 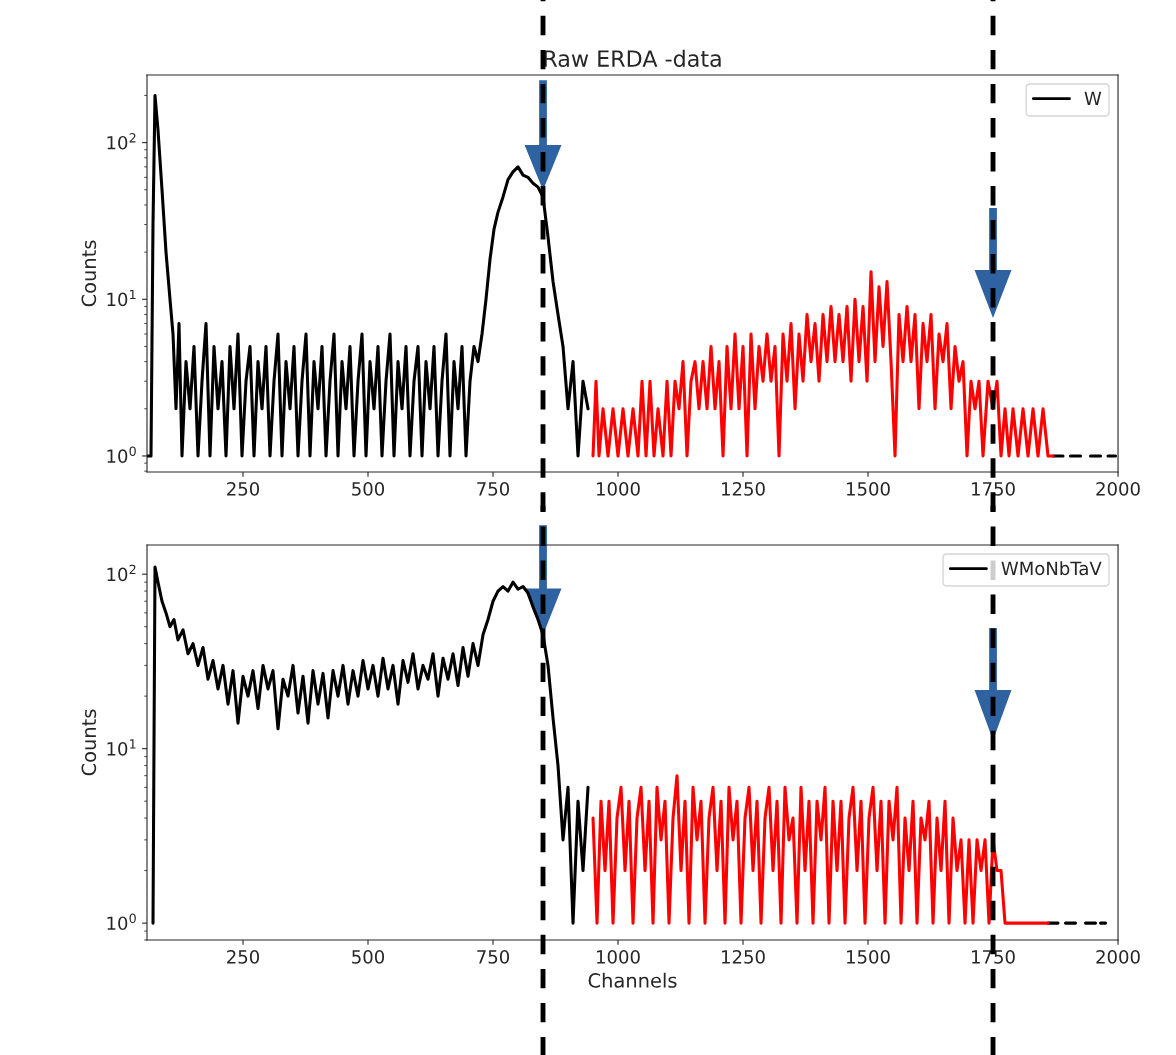 I want to click on legend-label: WMoNbTaV, so click(x=1051, y=568).